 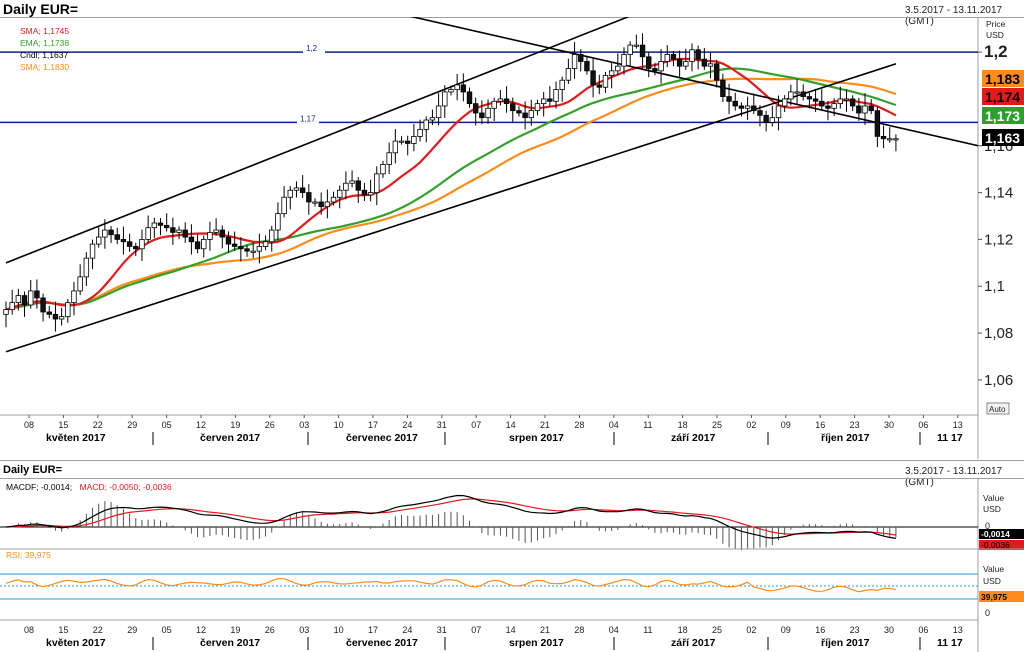 What do you see at coordinates (845, 643) in the screenshot?
I see `ind-month-label: říjen 2017` at bounding box center [845, 643].